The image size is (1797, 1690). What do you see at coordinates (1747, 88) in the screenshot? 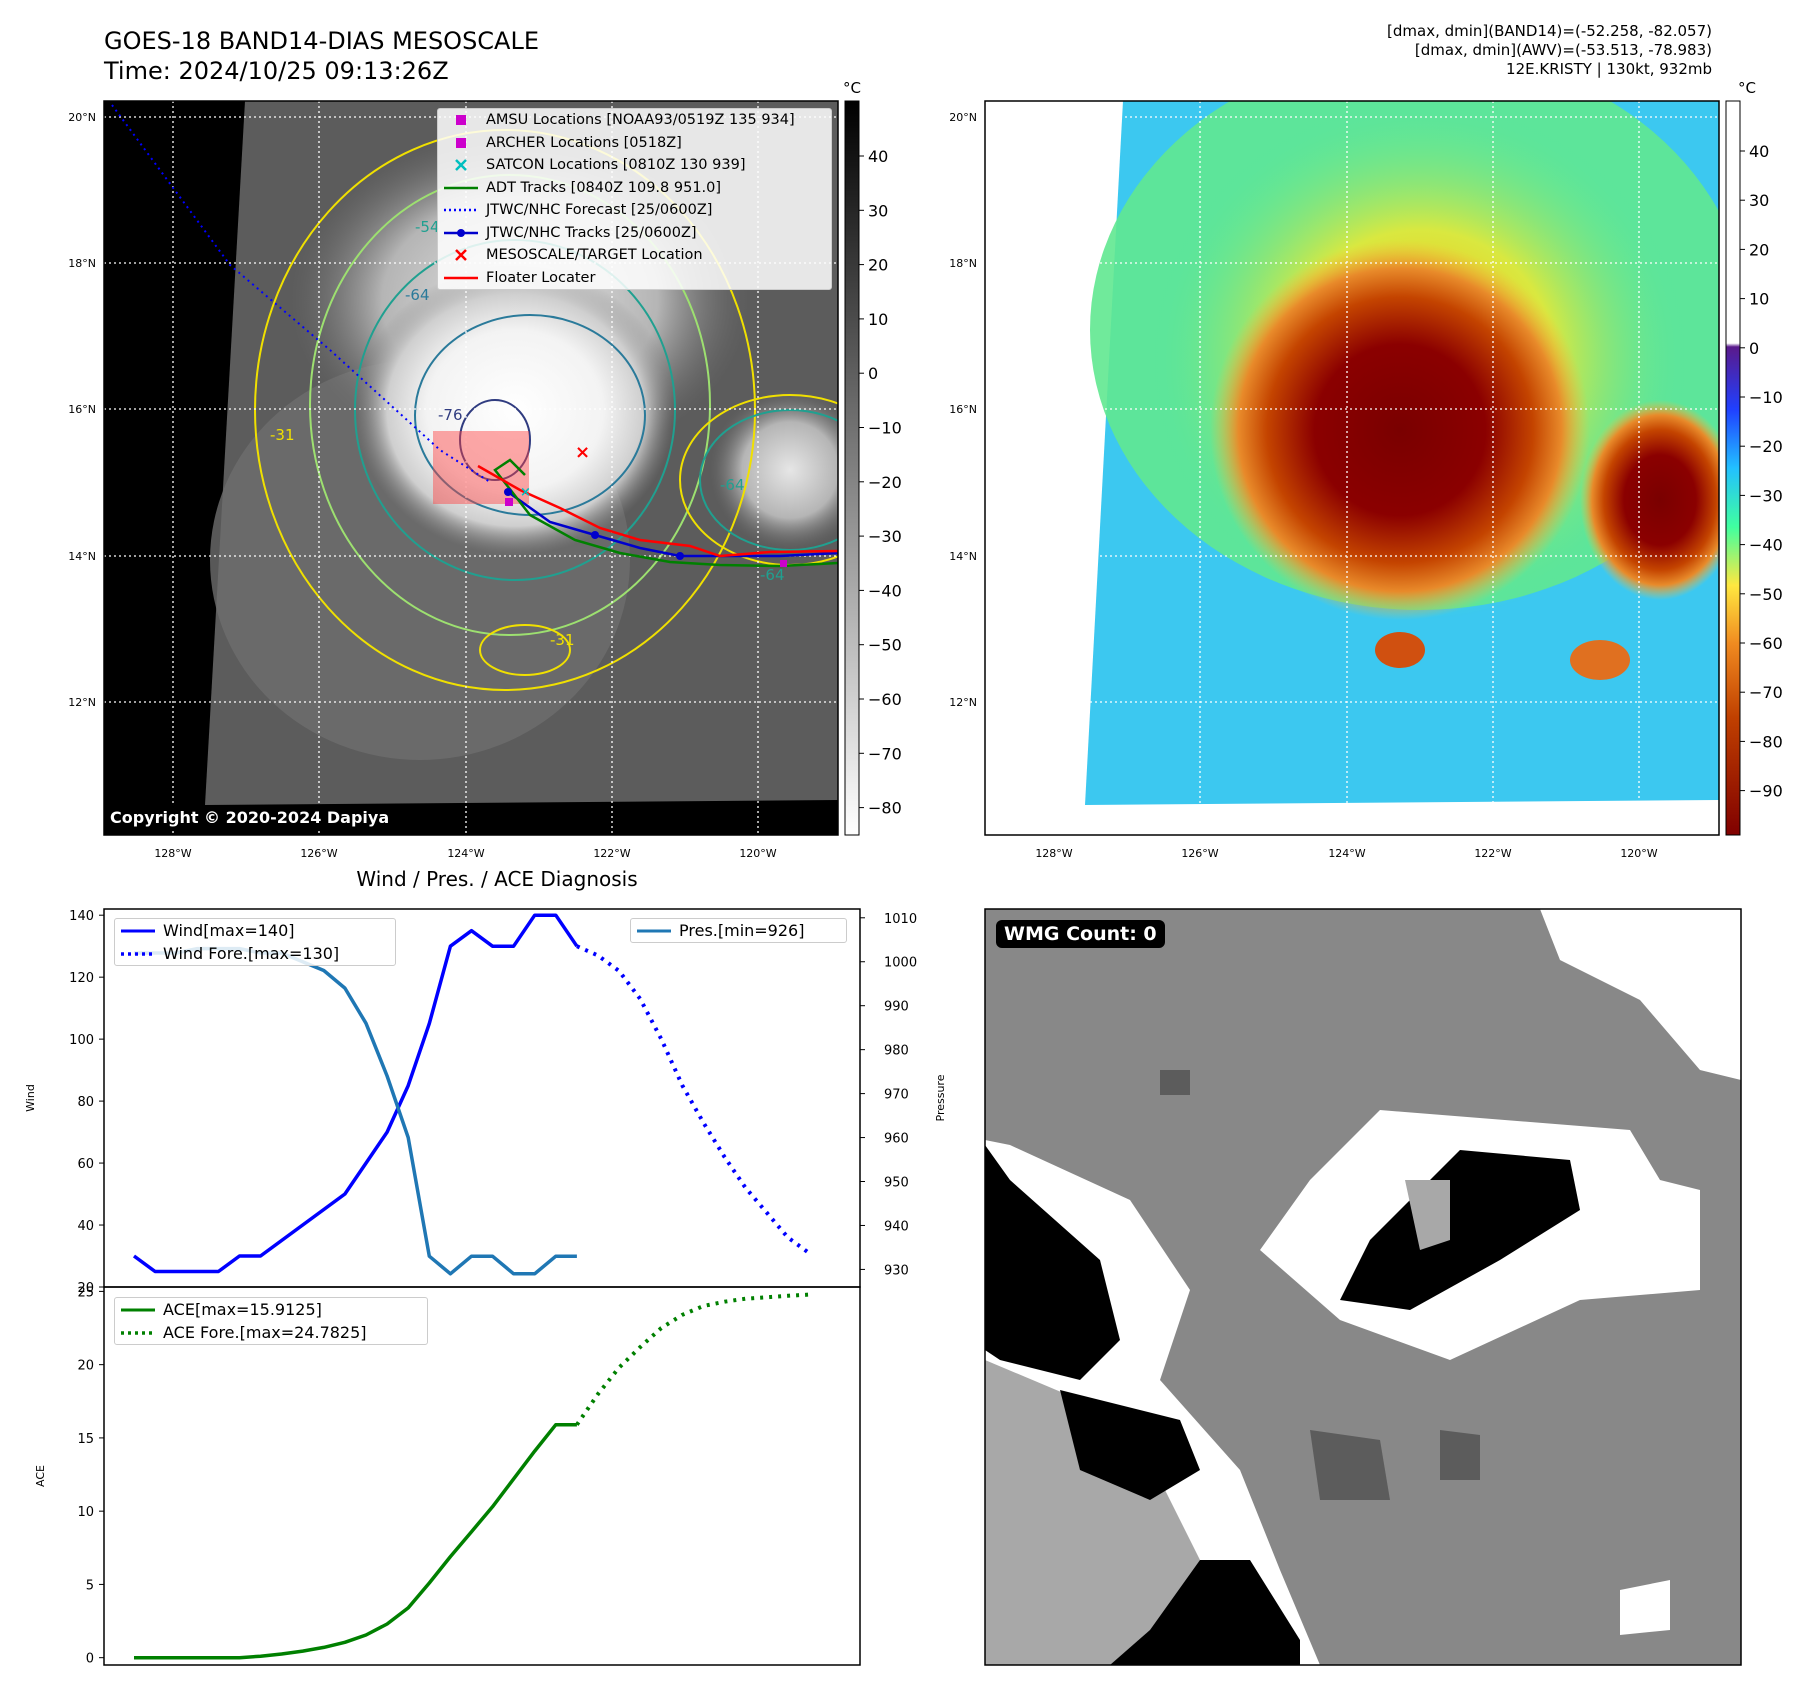
I see `awv-colorbar-unit: °C` at bounding box center [1747, 88].